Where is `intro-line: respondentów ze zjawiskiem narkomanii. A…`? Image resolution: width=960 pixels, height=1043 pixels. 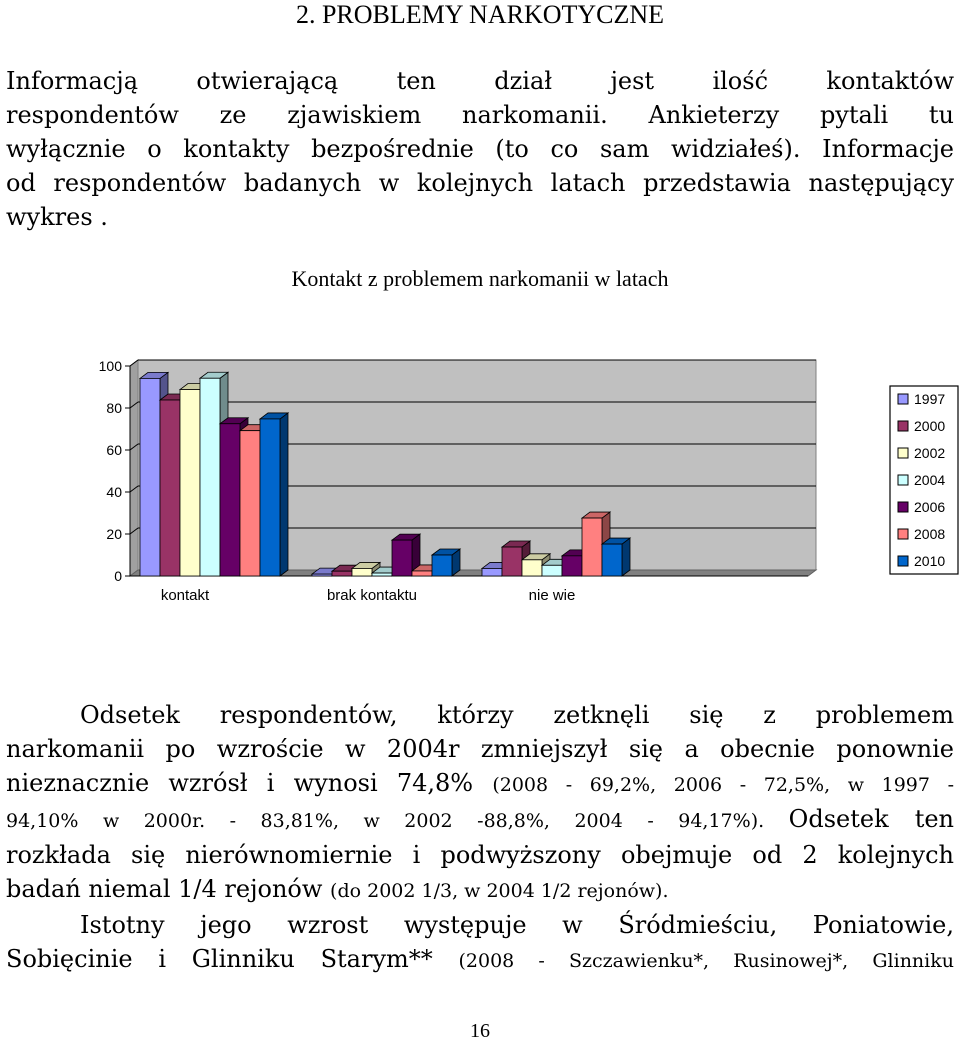
intro-line: respondentów ze zjawiskiem narkomanii. A… is located at coordinates (480, 115).